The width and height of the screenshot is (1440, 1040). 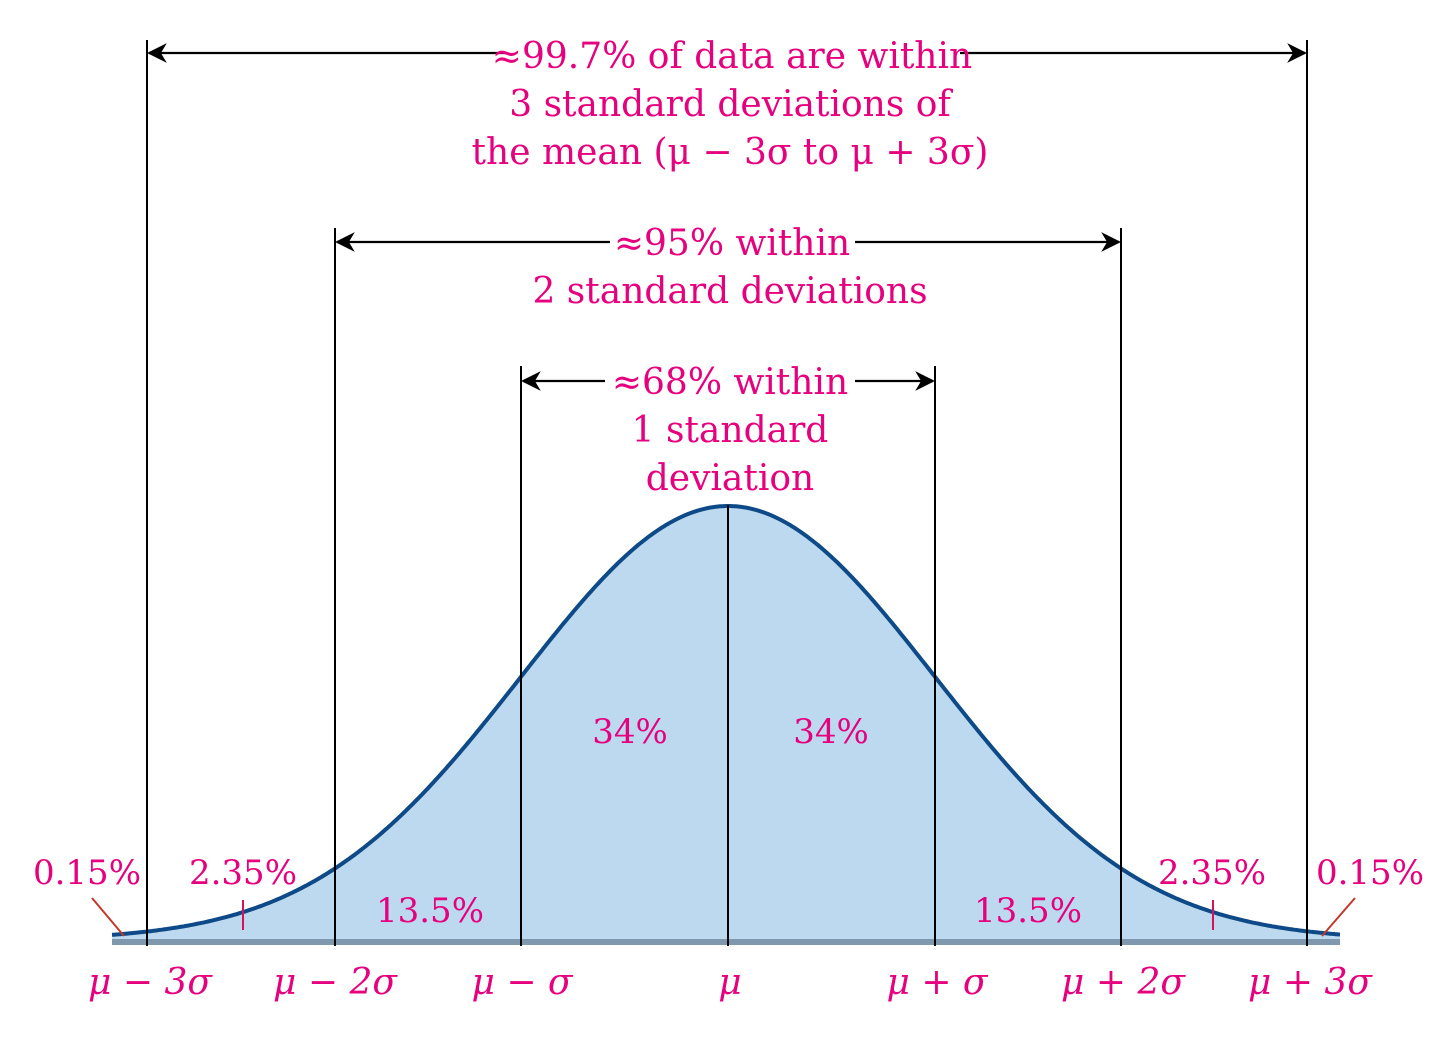 I want to click on axis-tick-mu: μ, so click(x=729, y=982).